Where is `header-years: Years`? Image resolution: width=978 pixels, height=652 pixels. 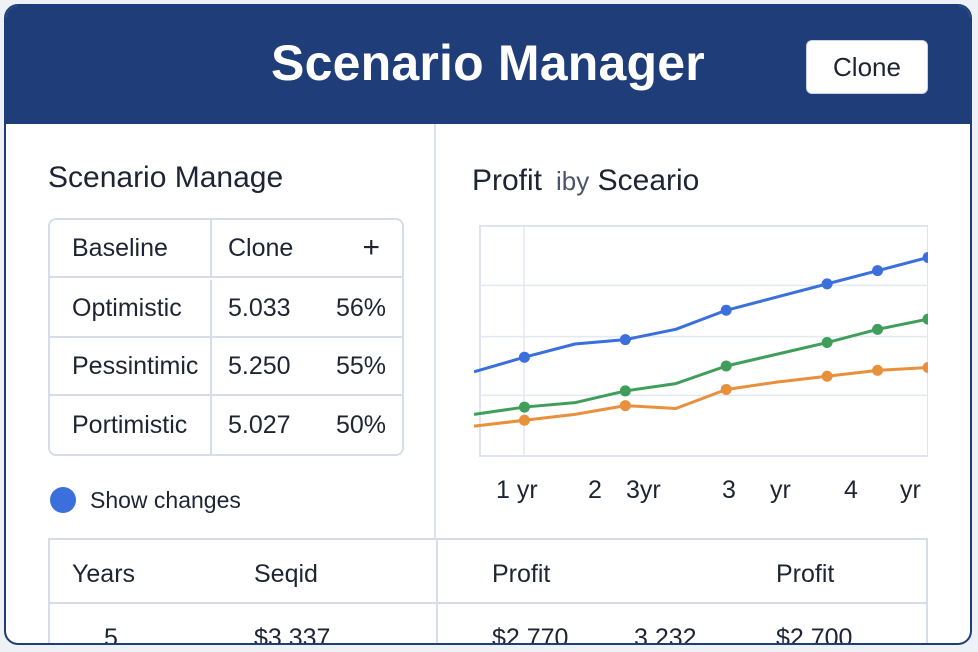 header-years: Years is located at coordinates (104, 574).